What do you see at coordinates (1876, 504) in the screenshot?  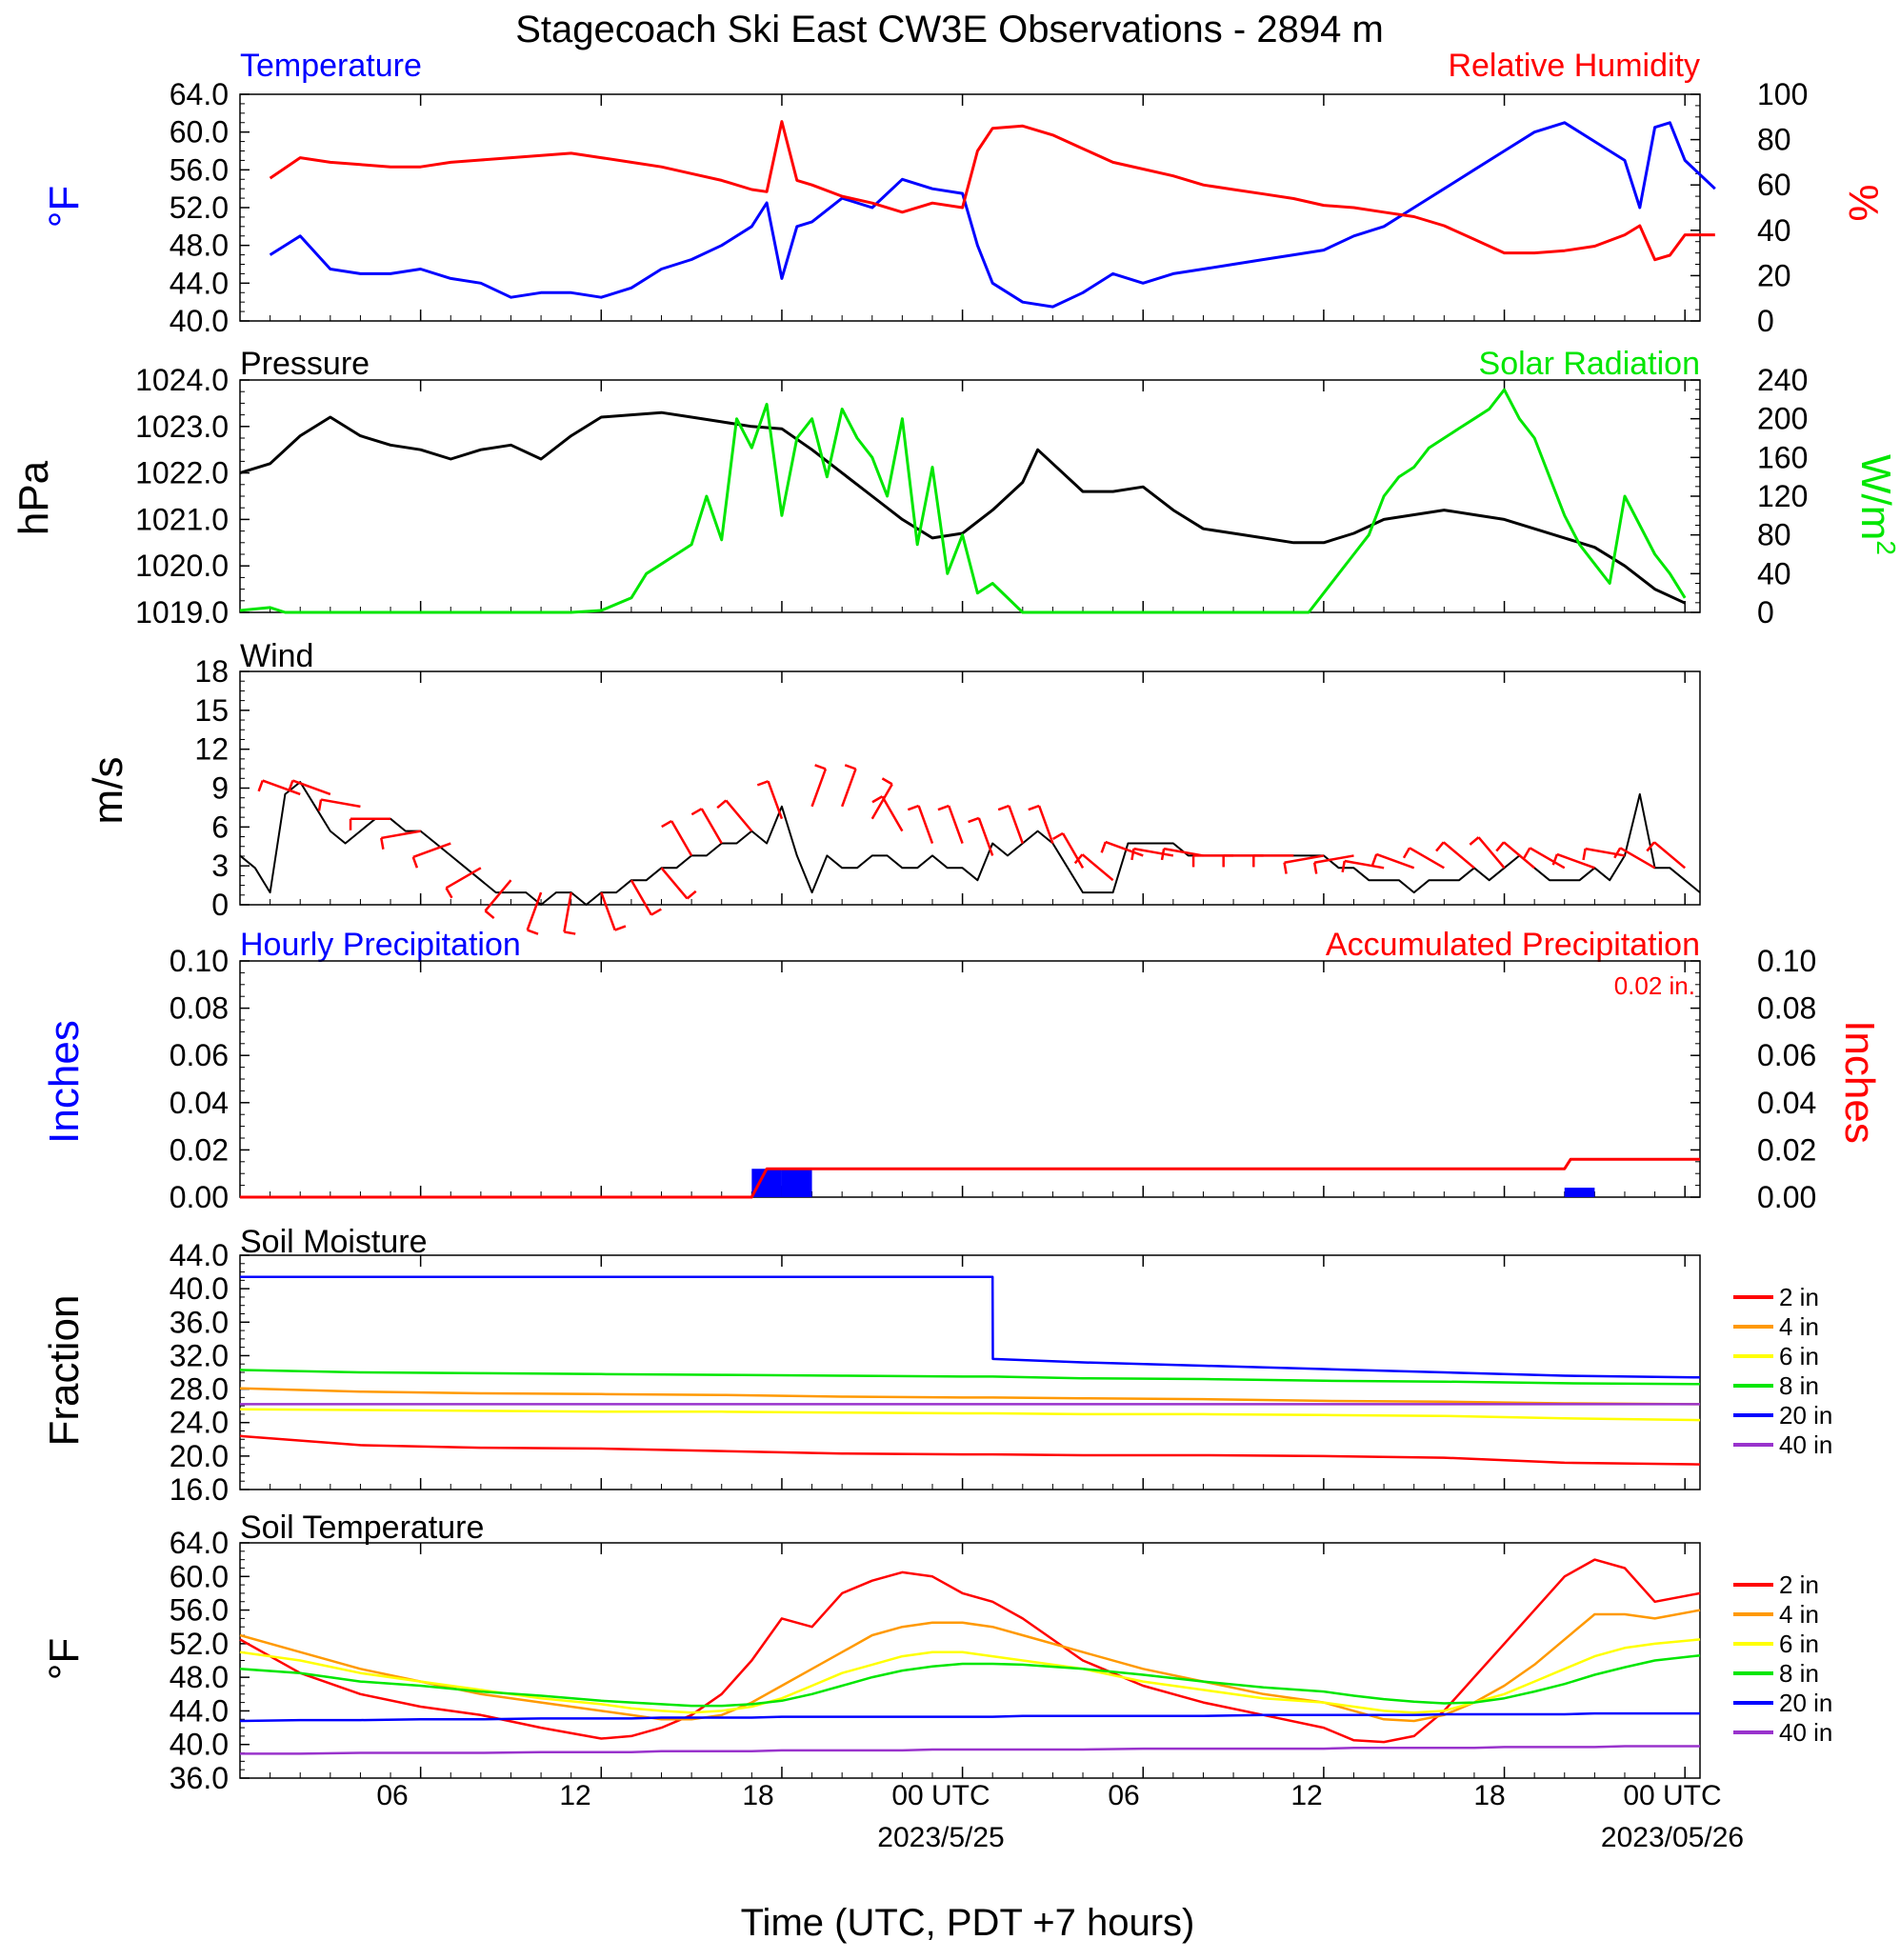 I see `solar-axis-label: W/m2` at bounding box center [1876, 504].